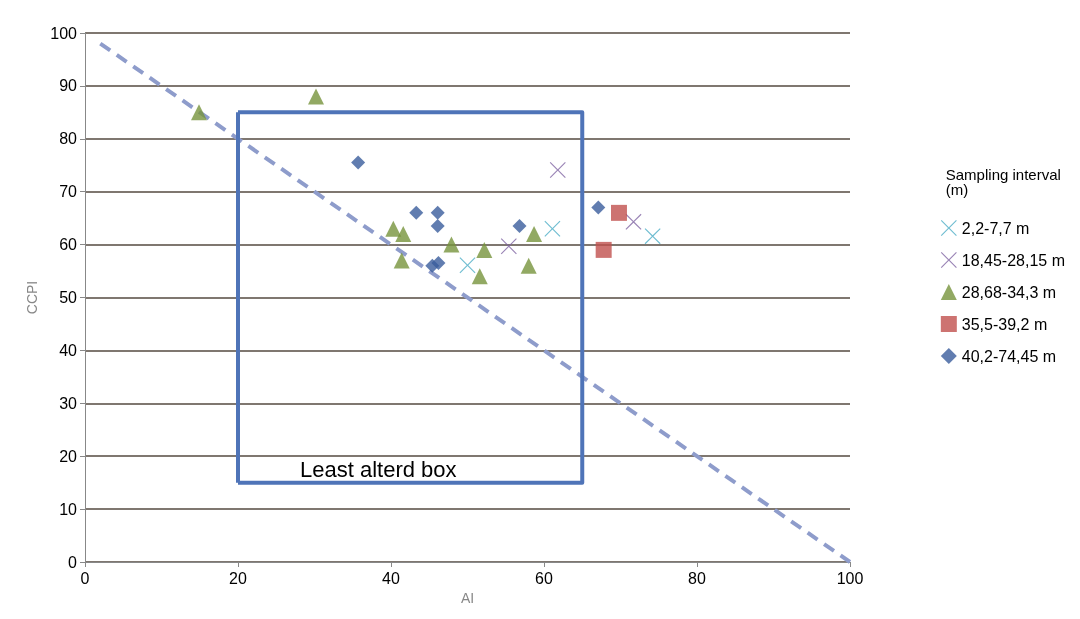 The height and width of the screenshot is (619, 1080). I want to click on y-tick-label: 10, so click(68, 509).